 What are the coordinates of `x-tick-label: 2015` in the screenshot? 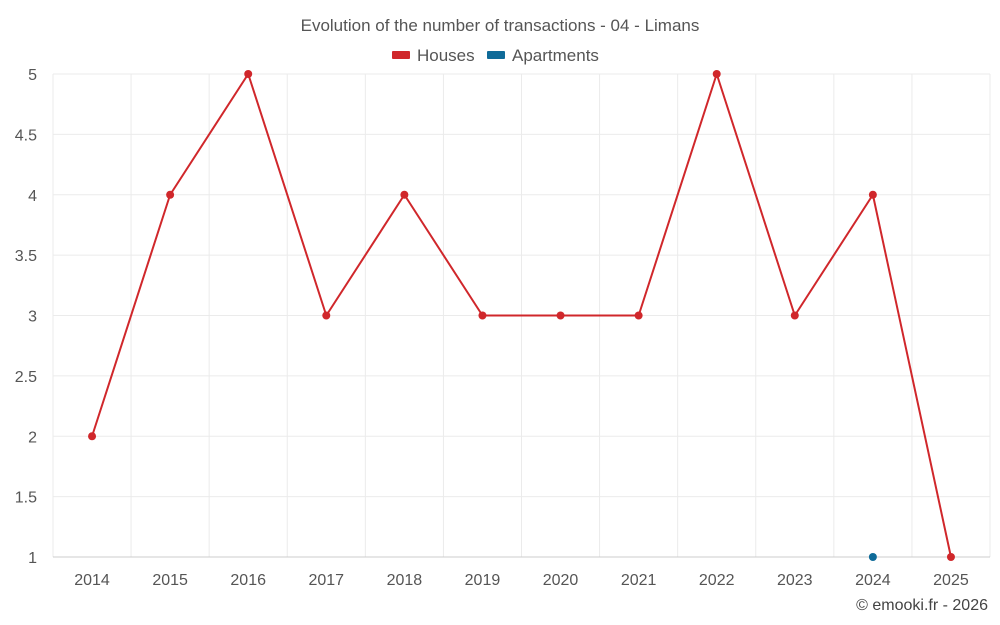 It's located at (170, 580).